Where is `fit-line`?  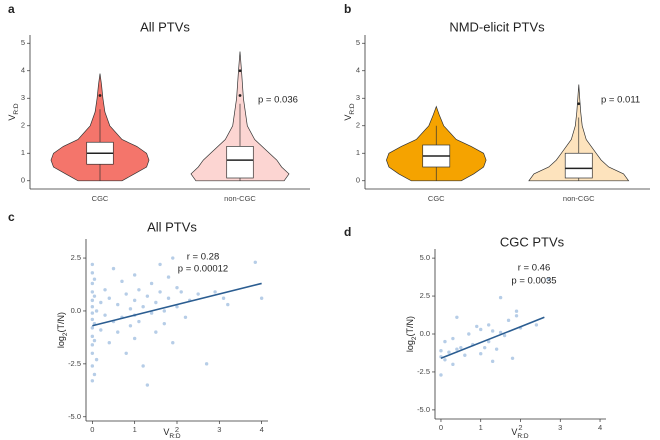
fit-line is located at coordinates (177, 304).